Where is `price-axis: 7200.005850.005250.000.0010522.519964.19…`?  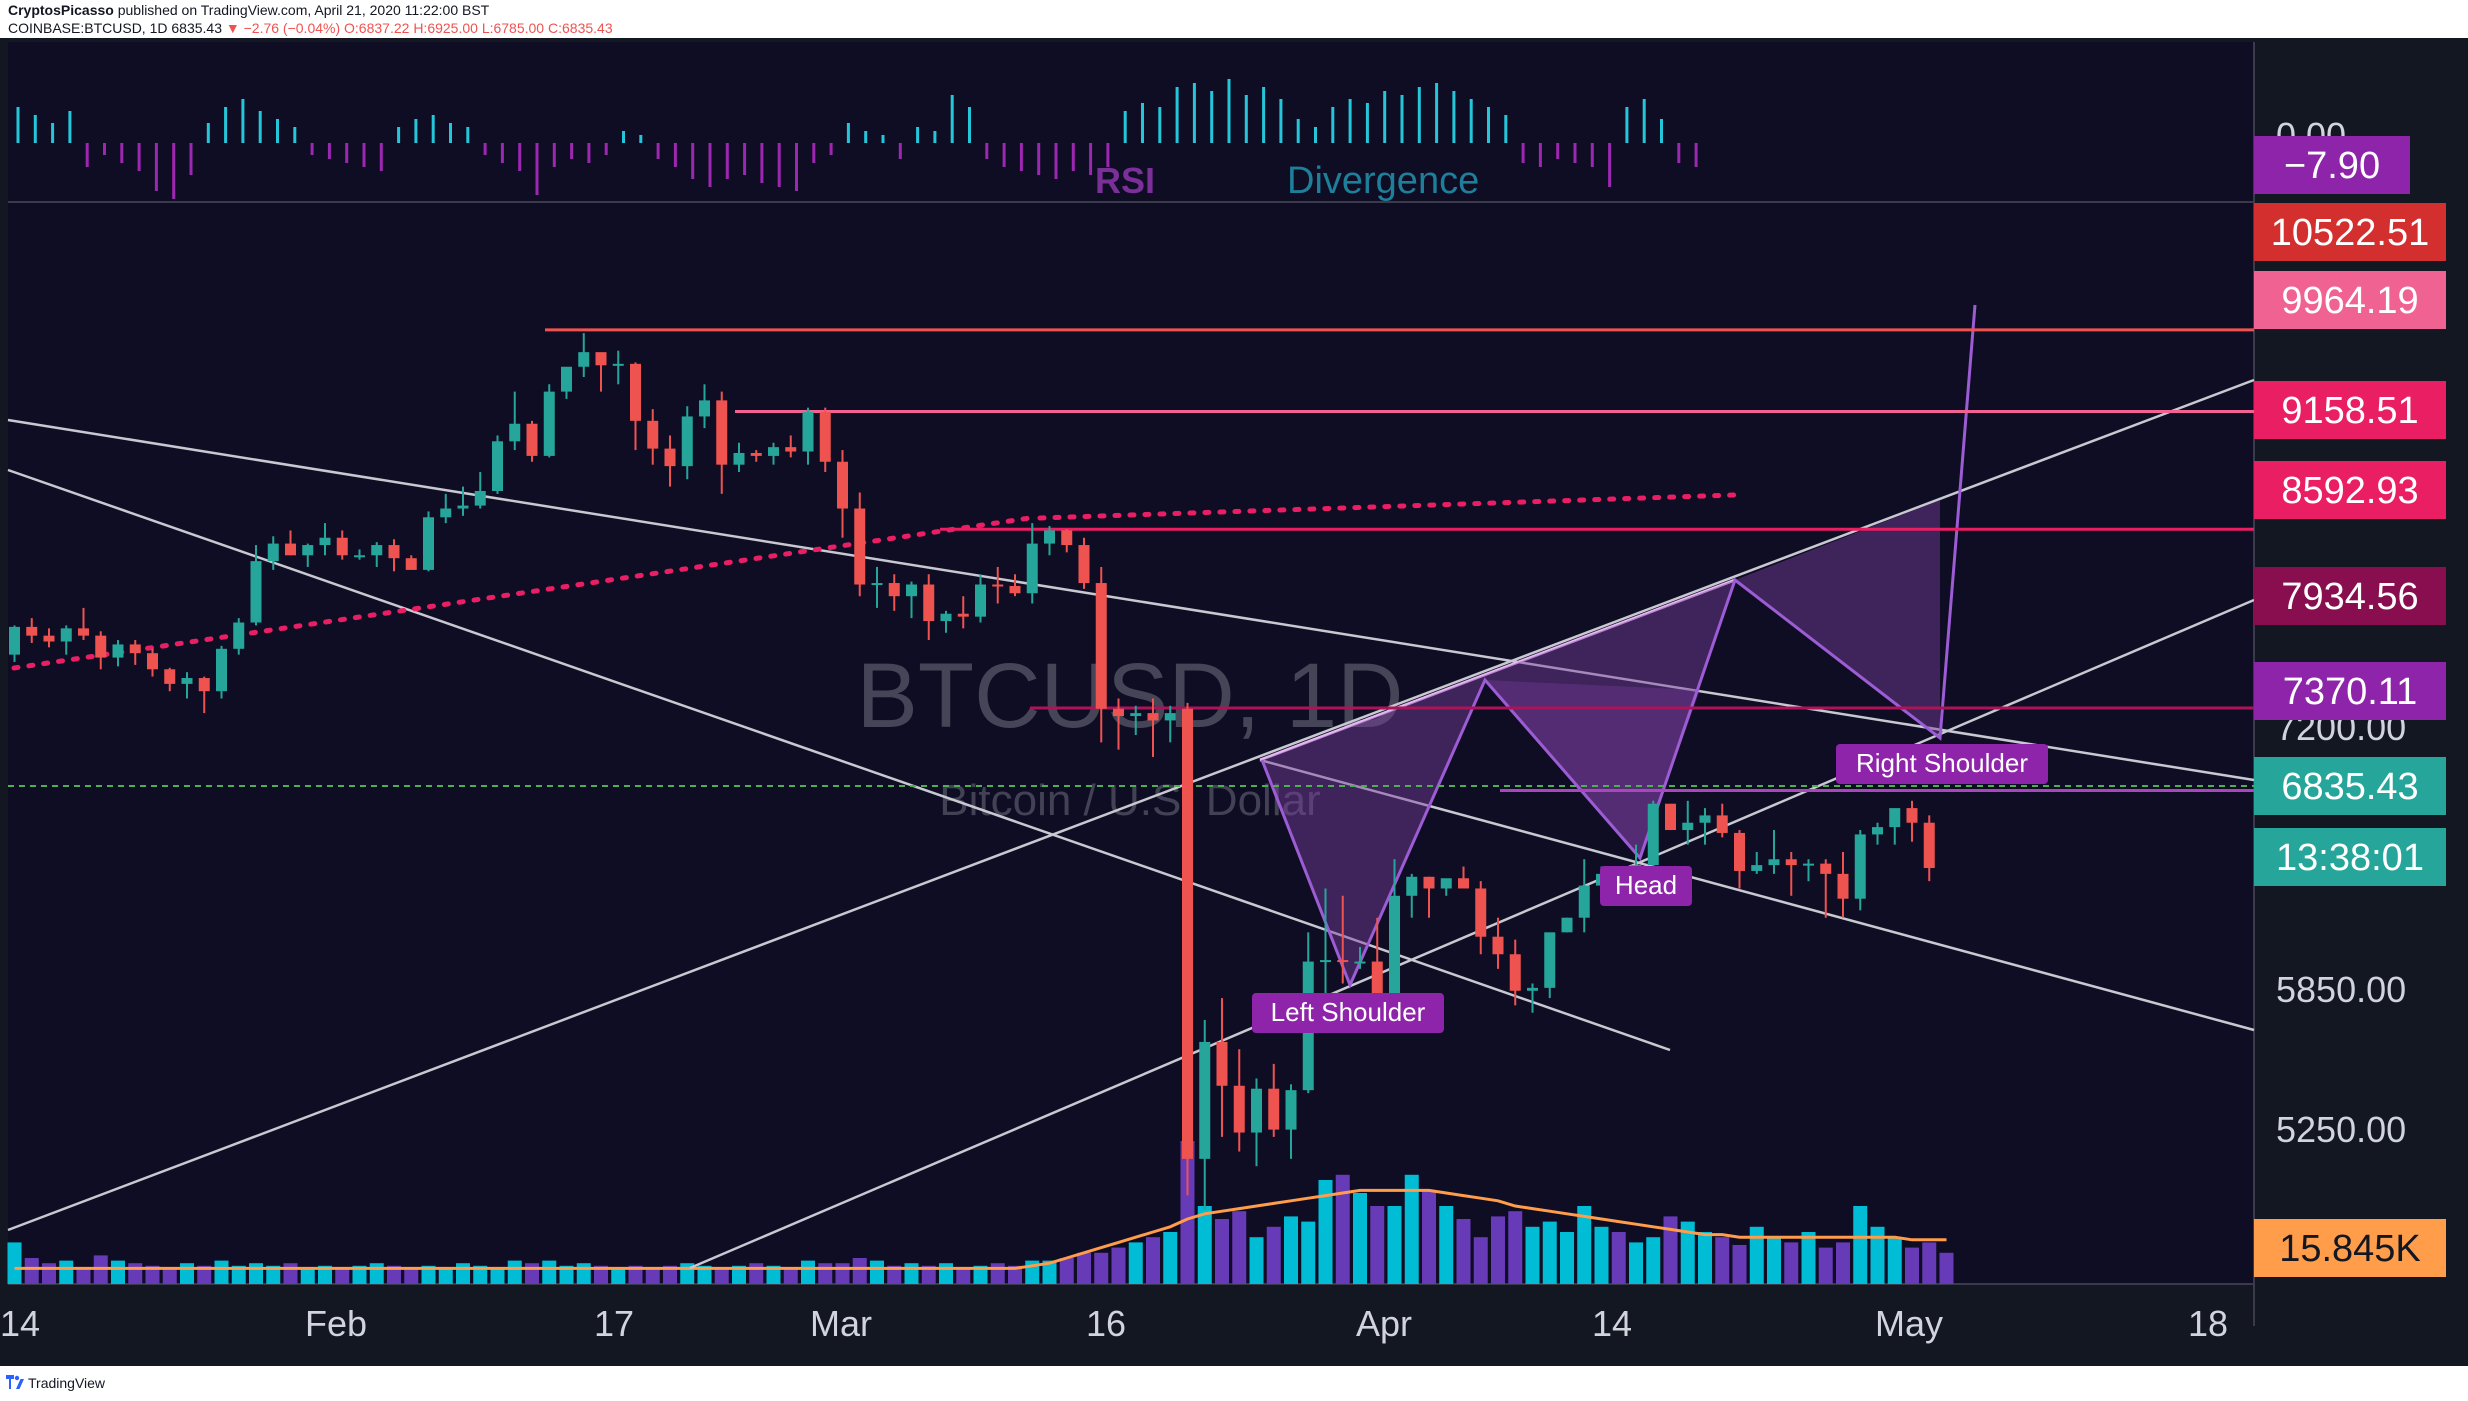
price-axis: 7200.005850.005250.000.0010522.519964.19… is located at coordinates (2350, 696).